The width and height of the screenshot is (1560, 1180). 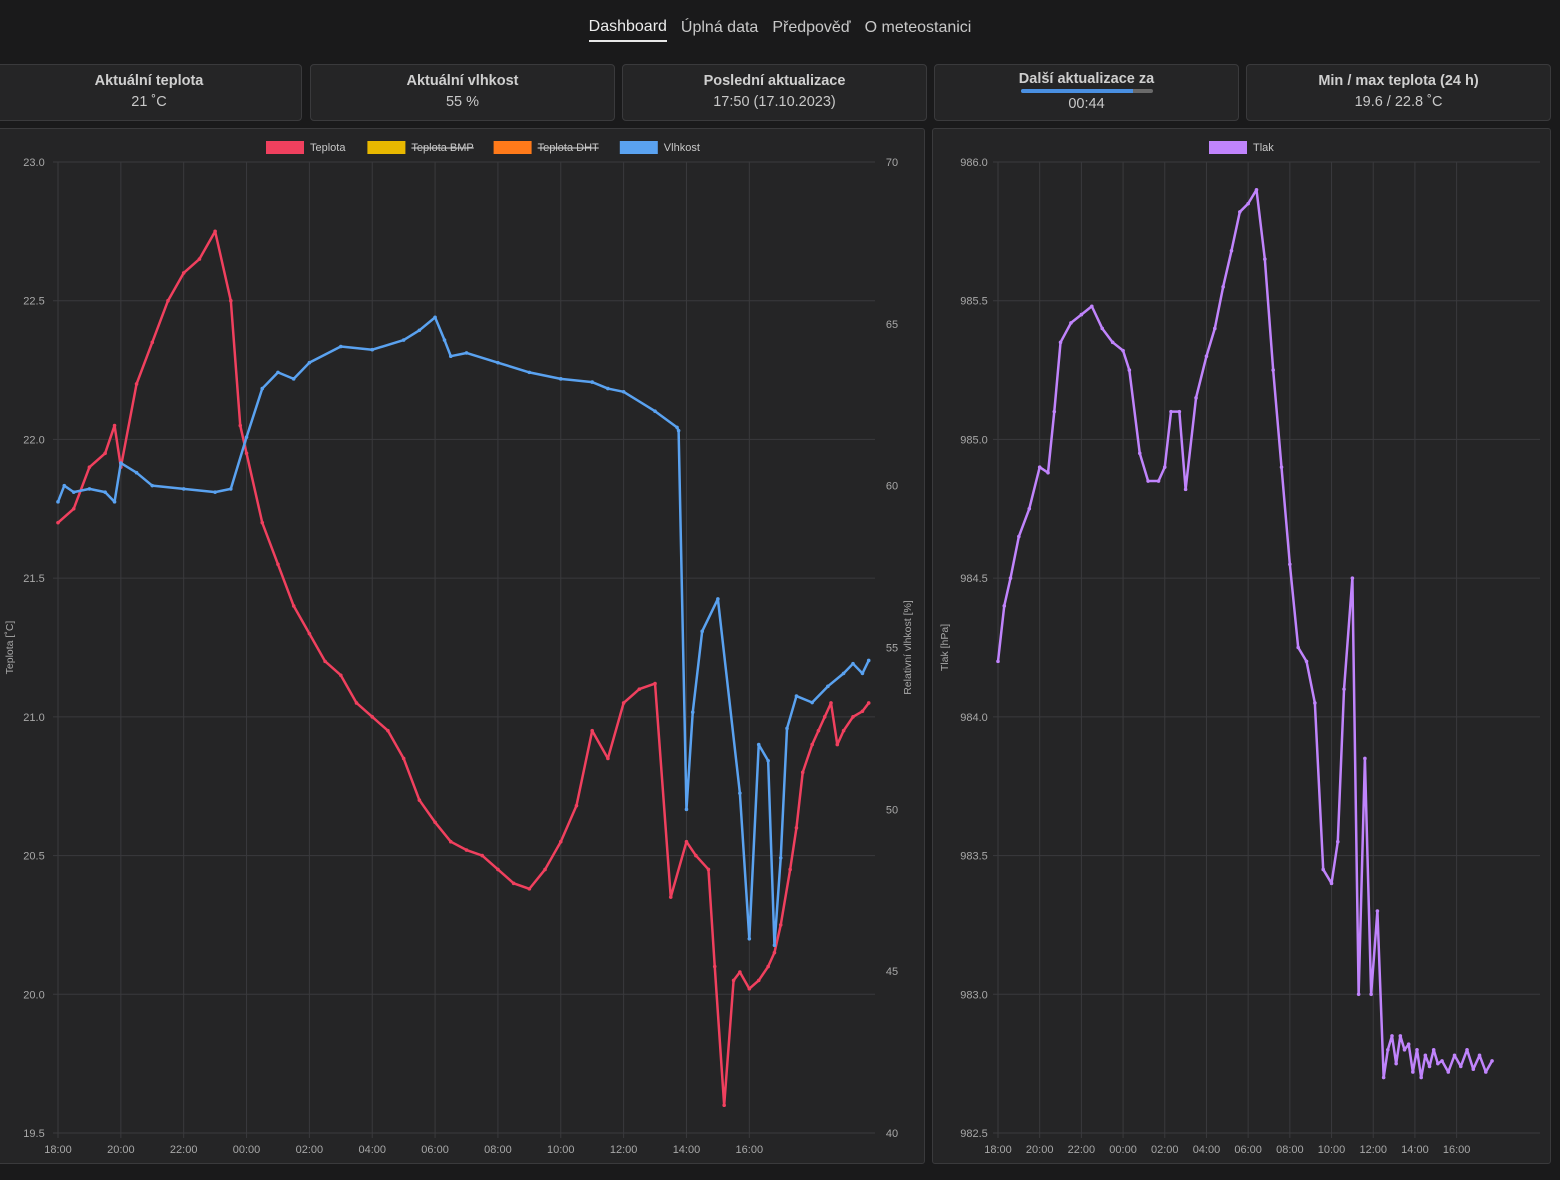 I want to click on nav-forecast: Předpověď, so click(x=811, y=27).